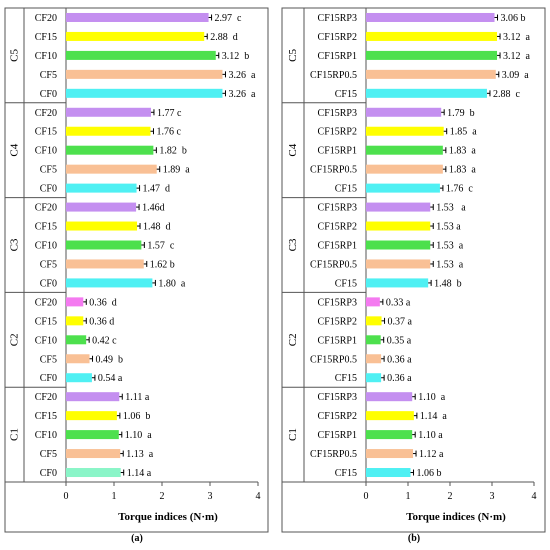  I want to click on value-label: 1.13 a, so click(139, 454).